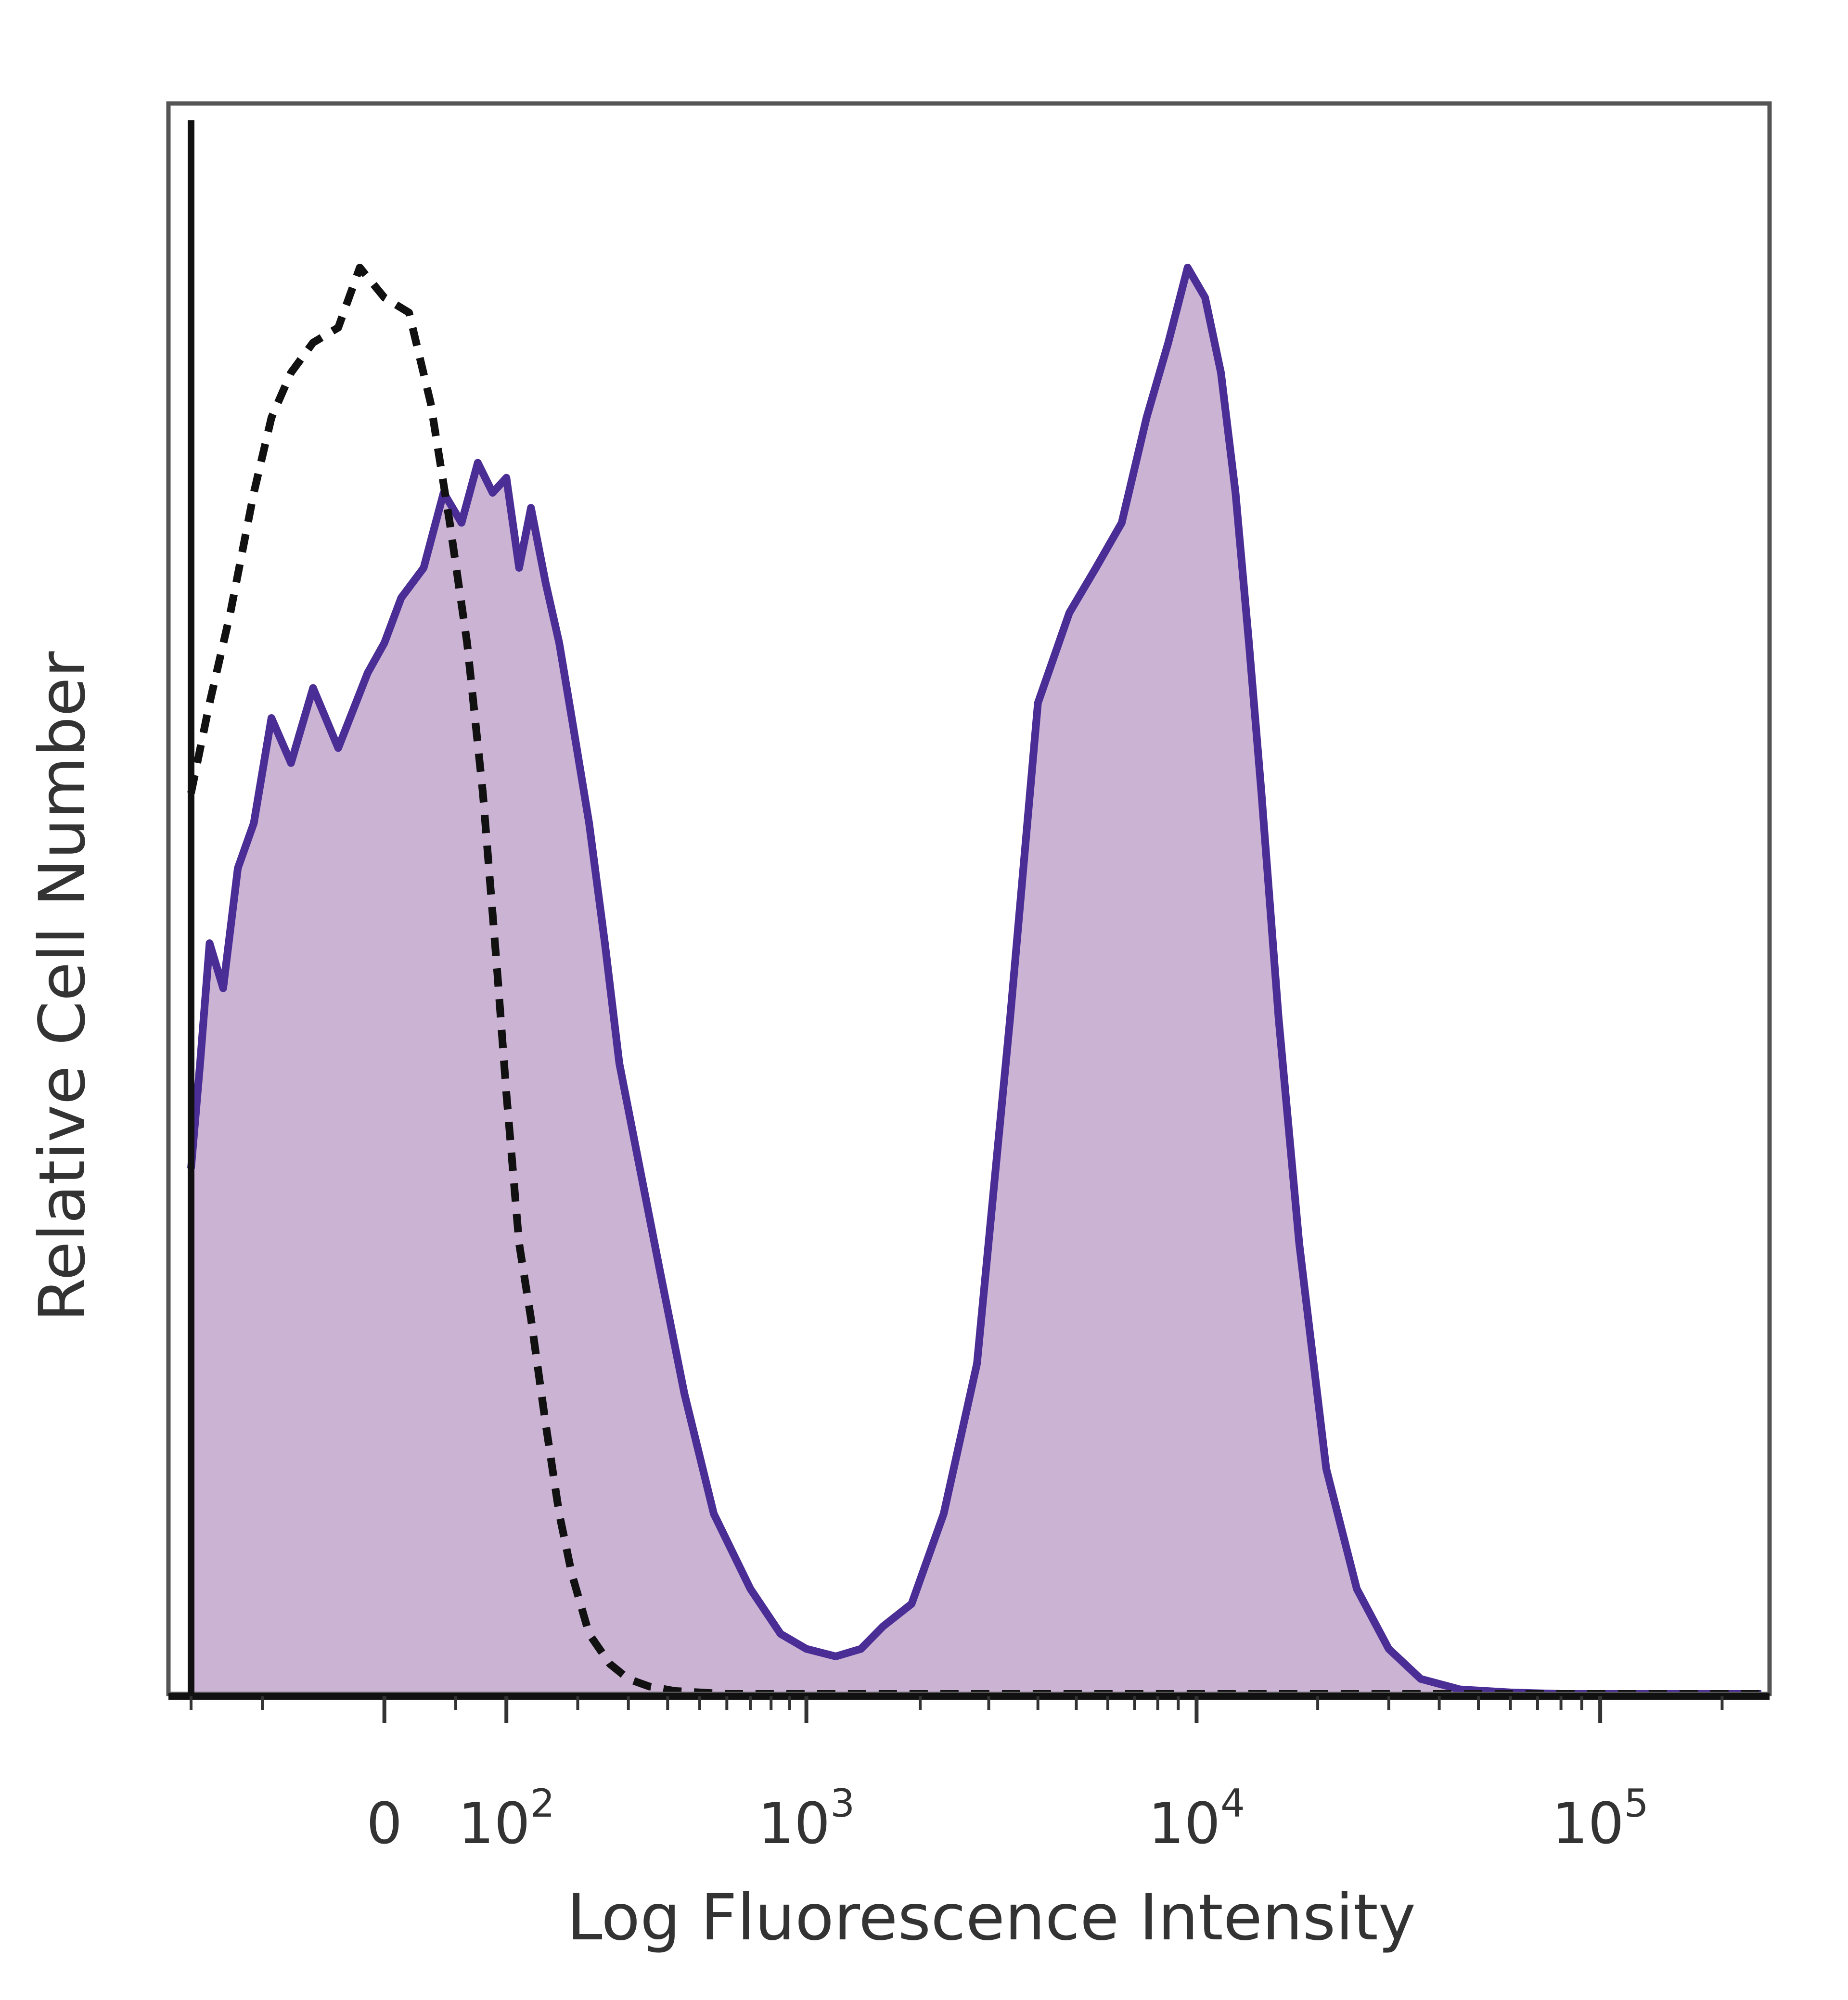 The height and width of the screenshot is (2000, 1848). I want to click on x-tick-label-base: 0, so click(384, 1823).